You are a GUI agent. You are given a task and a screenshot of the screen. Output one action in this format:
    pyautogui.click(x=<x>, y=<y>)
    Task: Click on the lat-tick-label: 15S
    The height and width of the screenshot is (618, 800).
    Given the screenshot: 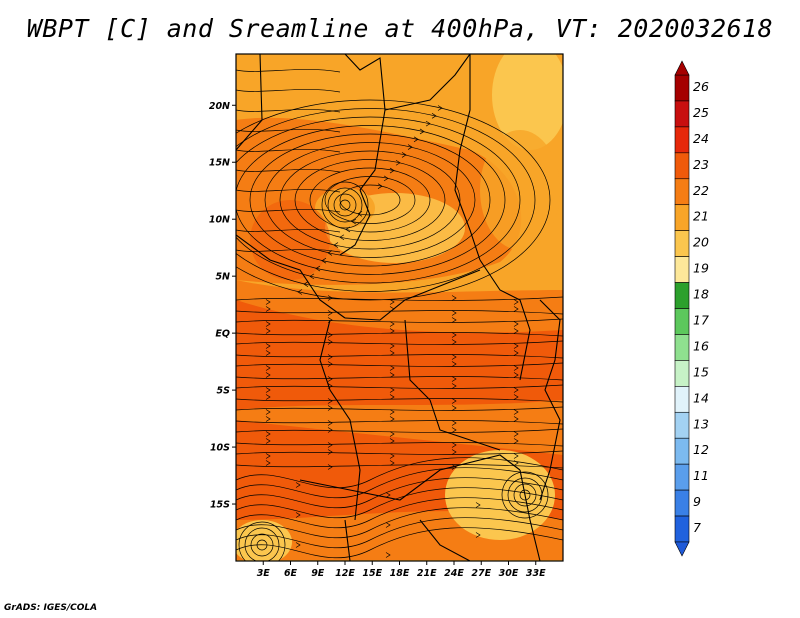 What is the action you would take?
    pyautogui.click(x=220, y=505)
    